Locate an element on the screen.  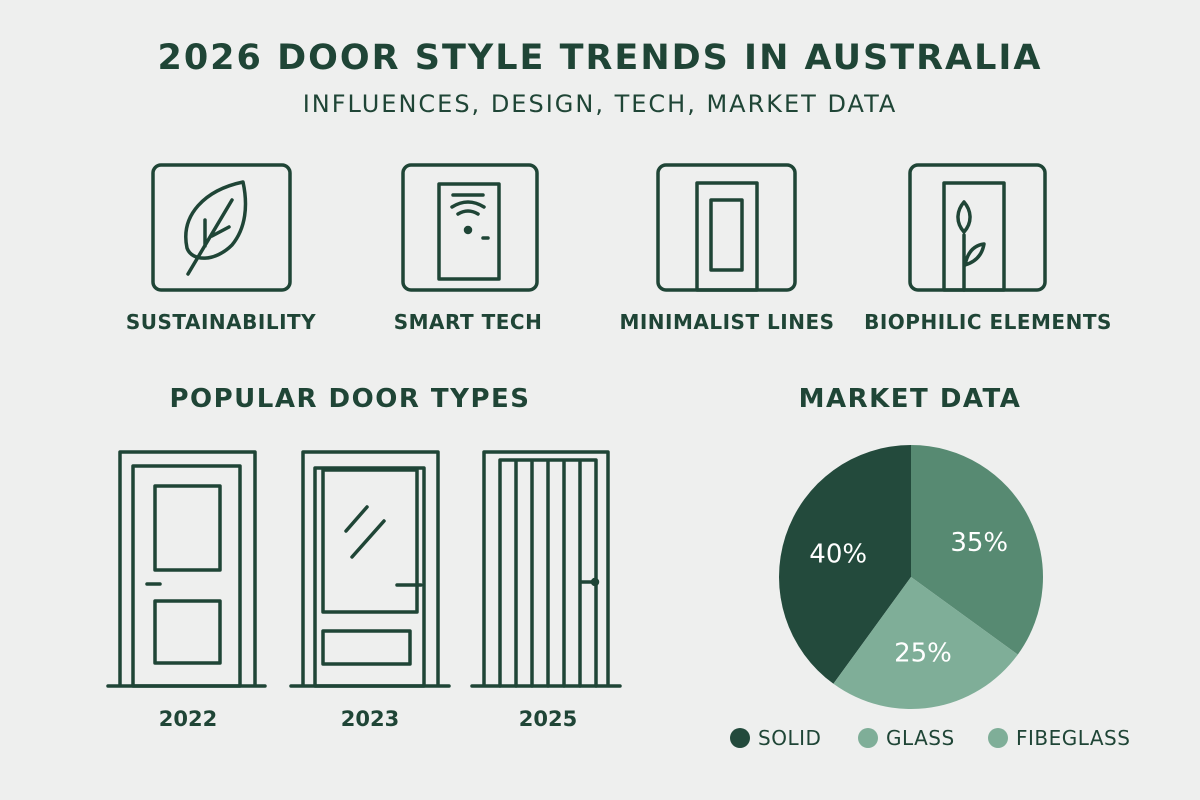
glass-door-icon is located at coordinates (370, 569).